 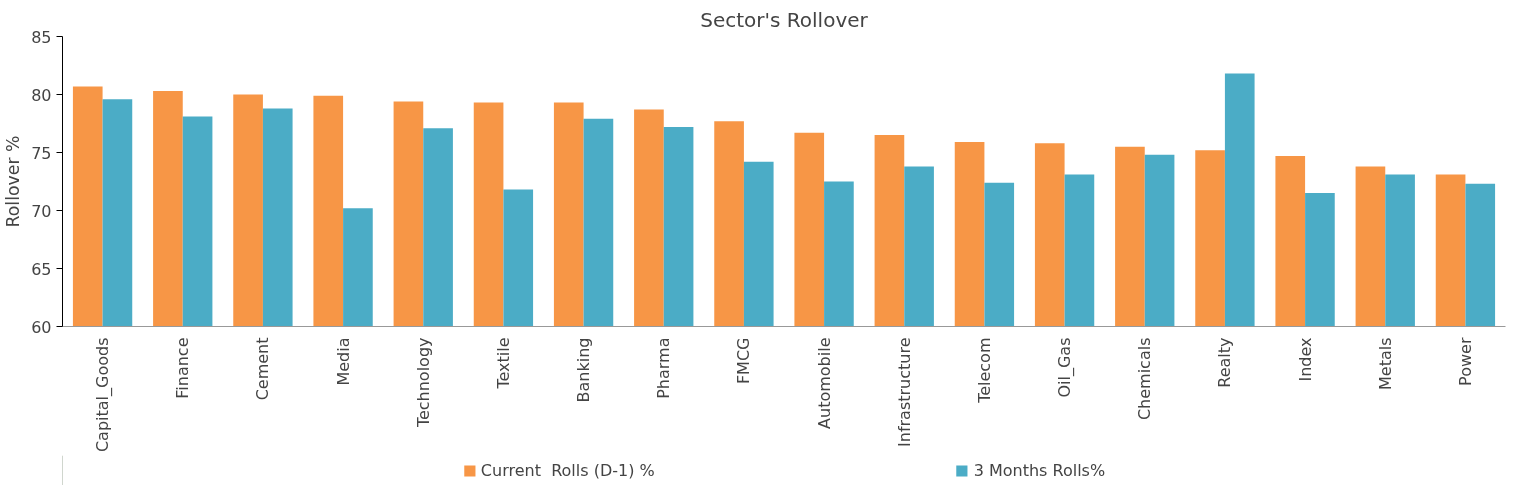 What do you see at coordinates (1305, 359) in the screenshot?
I see `x-tick-label: Index` at bounding box center [1305, 359].